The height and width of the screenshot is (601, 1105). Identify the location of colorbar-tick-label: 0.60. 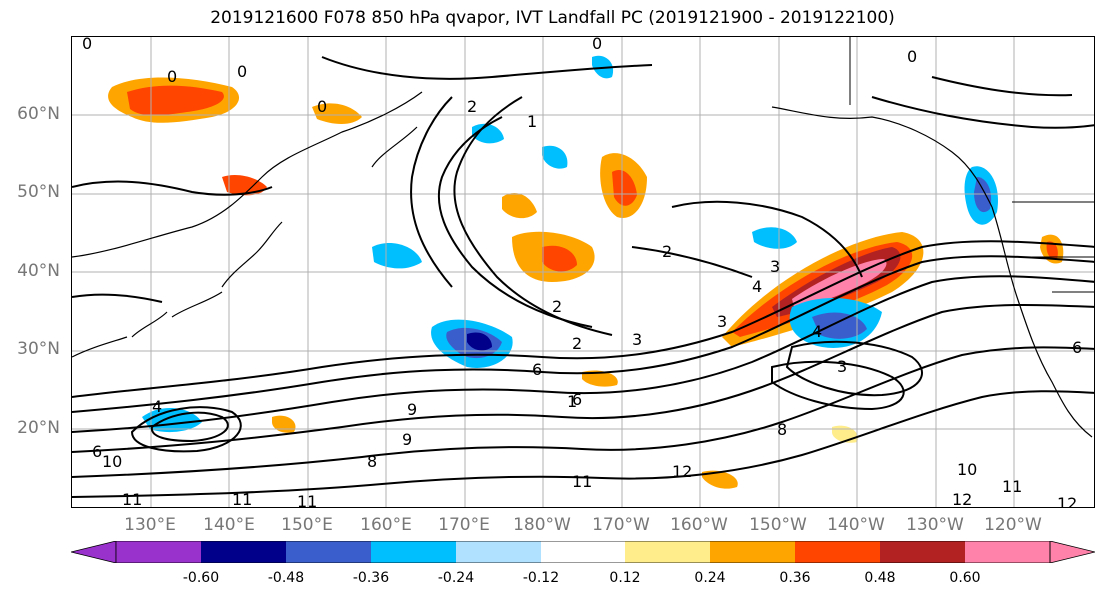
(965, 578).